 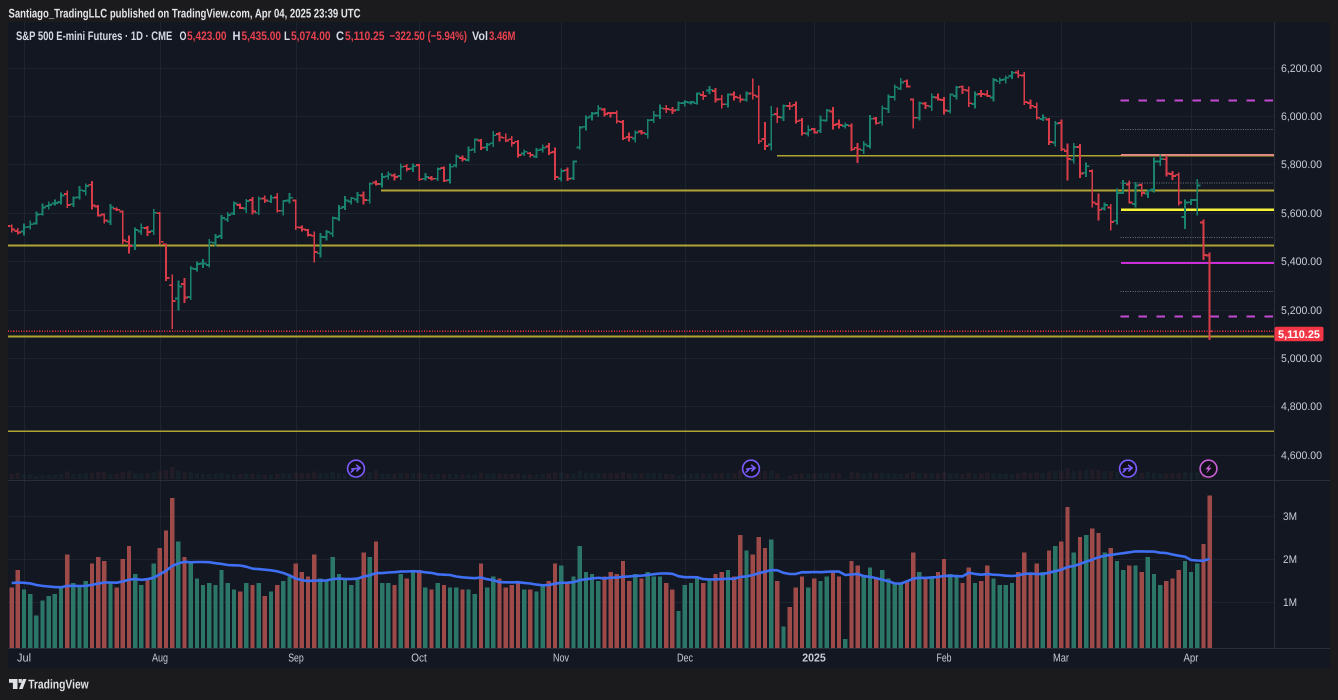 What do you see at coordinates (24, 659) in the screenshot?
I see `svg-text: Jul` at bounding box center [24, 659].